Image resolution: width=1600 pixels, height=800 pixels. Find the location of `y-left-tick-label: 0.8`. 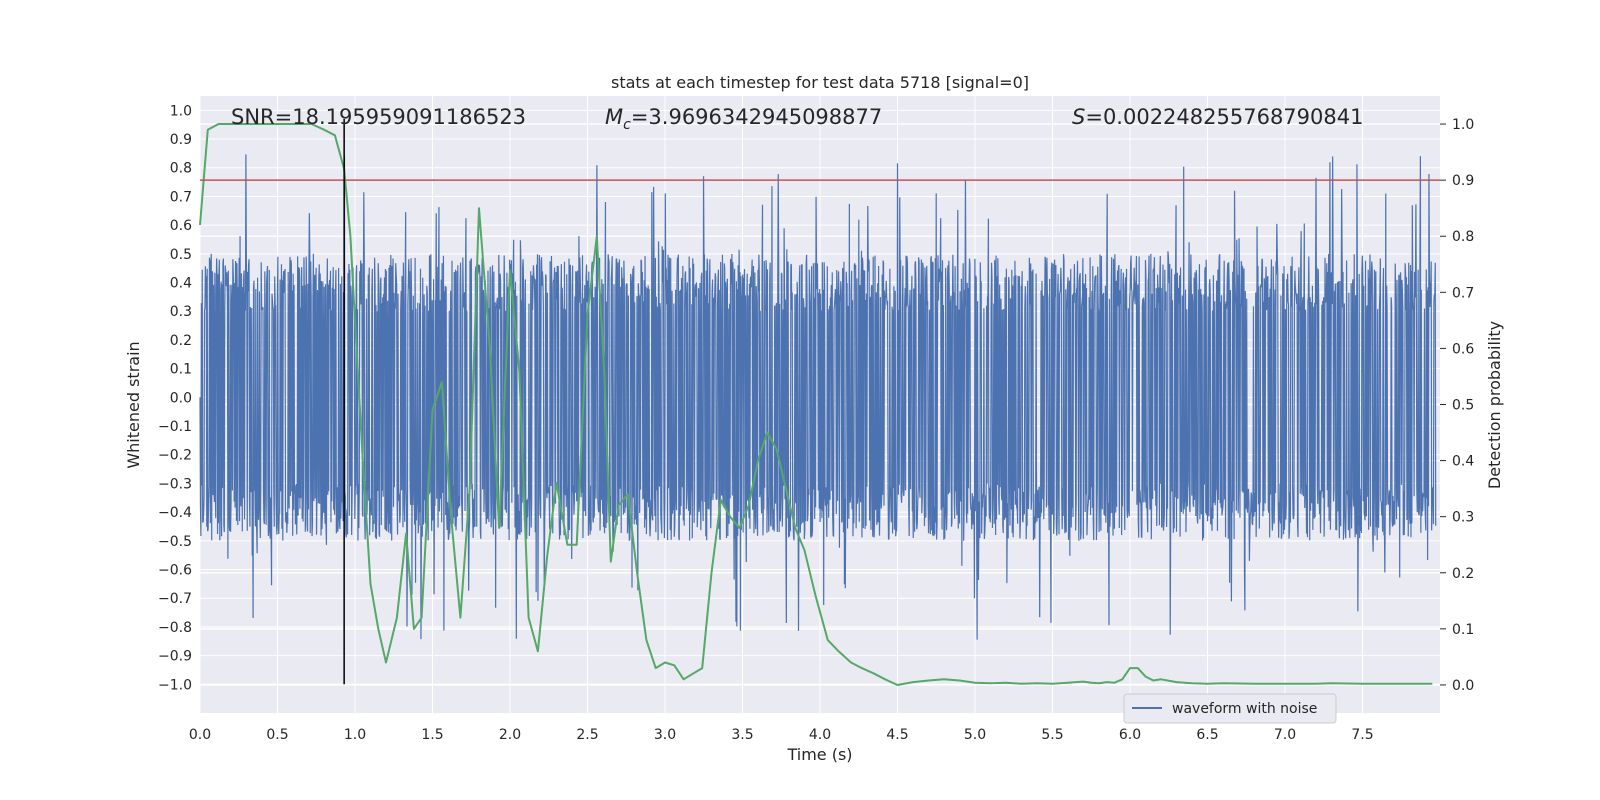

y-left-tick-label: 0.8 is located at coordinates (181, 169).